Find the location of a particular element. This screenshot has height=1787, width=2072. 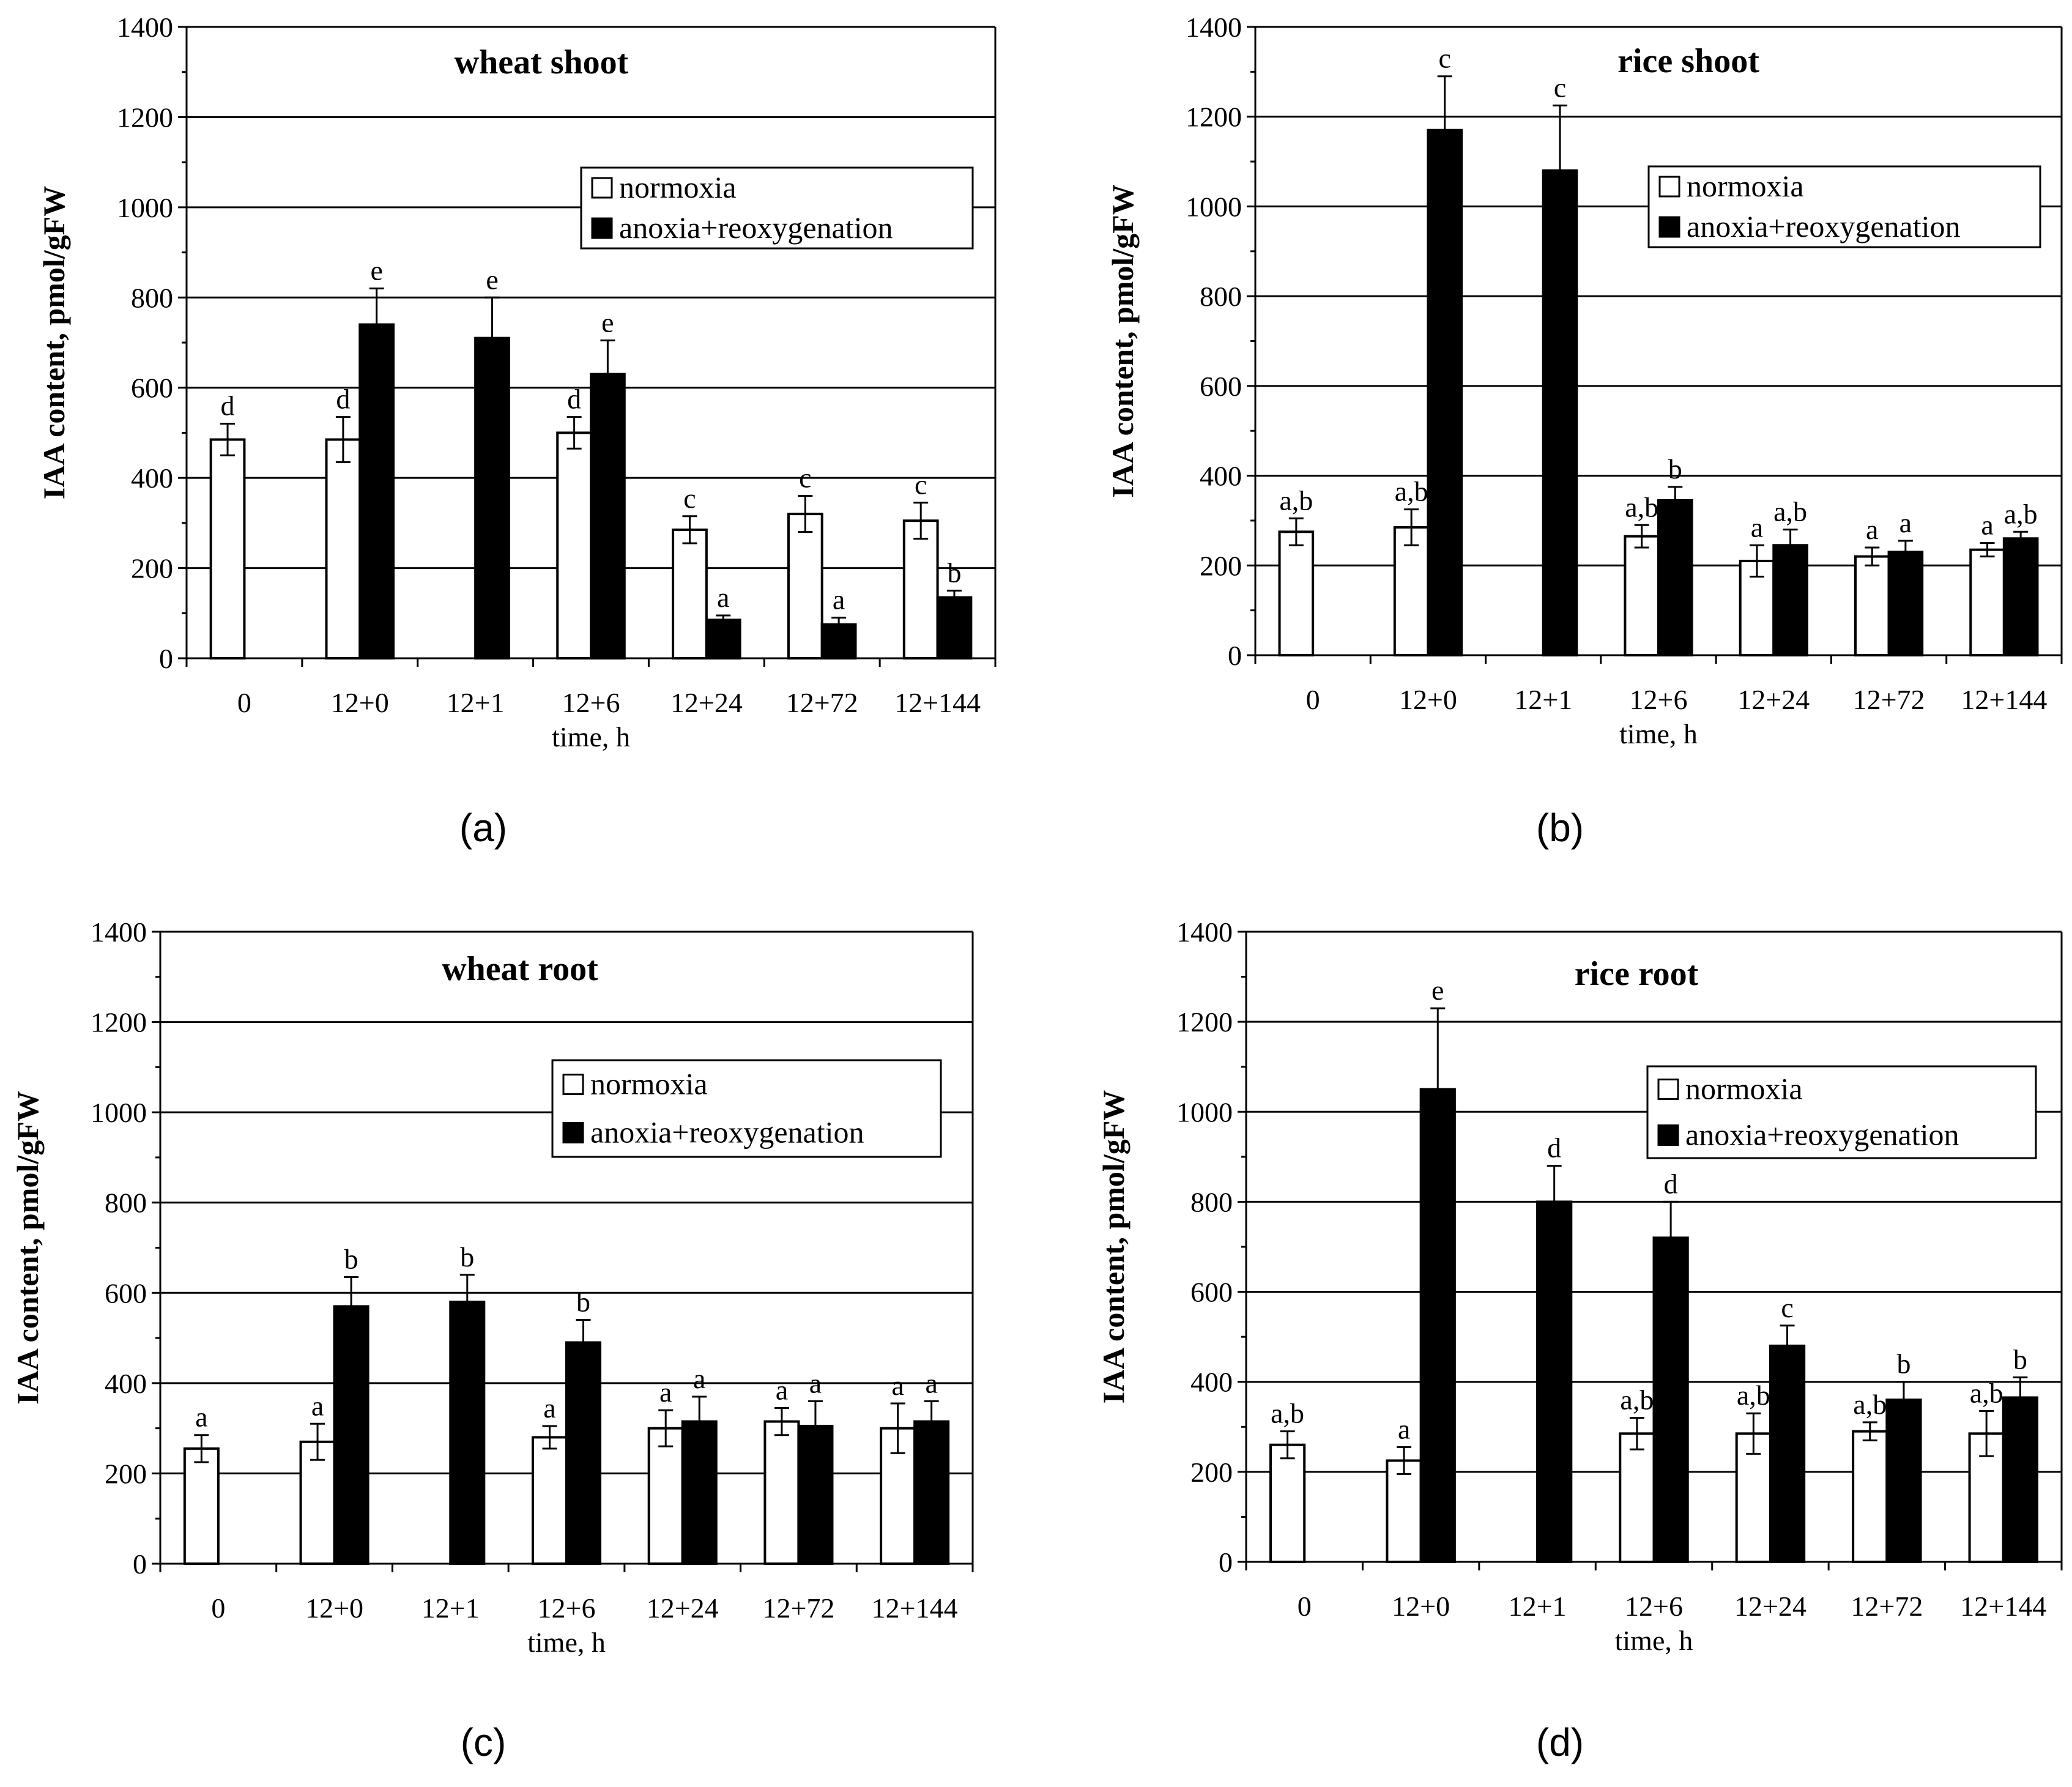

y-tick-label: 1200 is located at coordinates (1214, 117).